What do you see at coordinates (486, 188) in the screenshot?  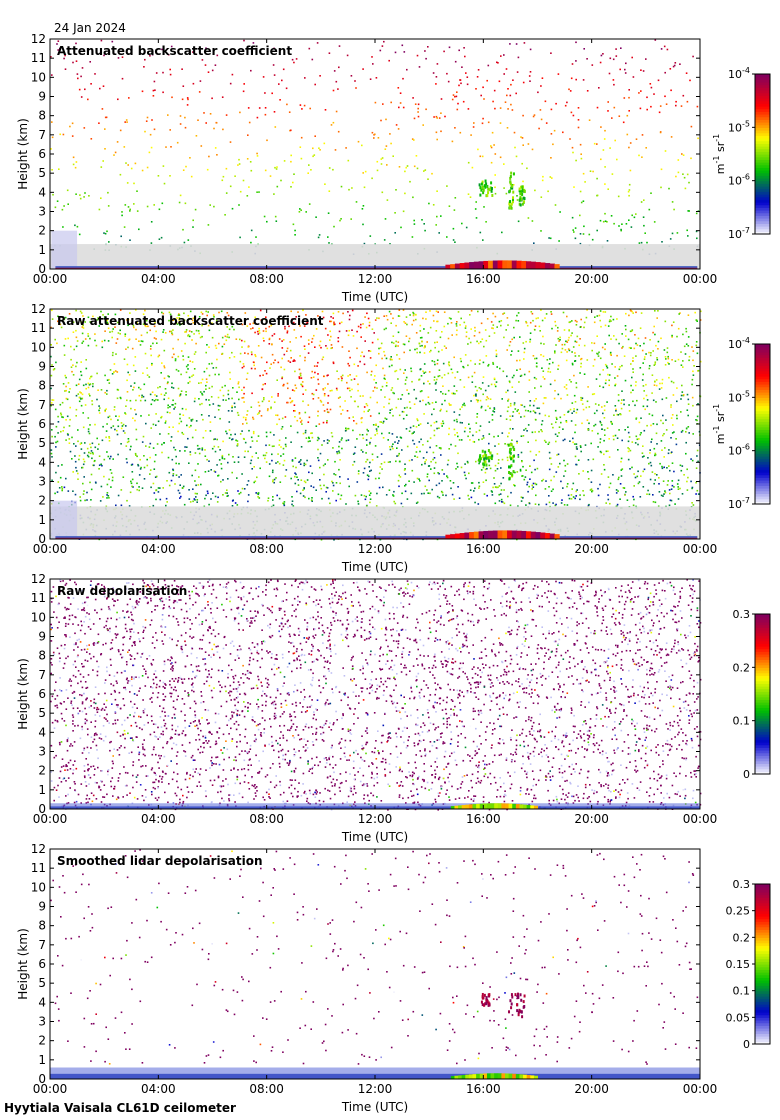 I see `cloud-feature` at bounding box center [486, 188].